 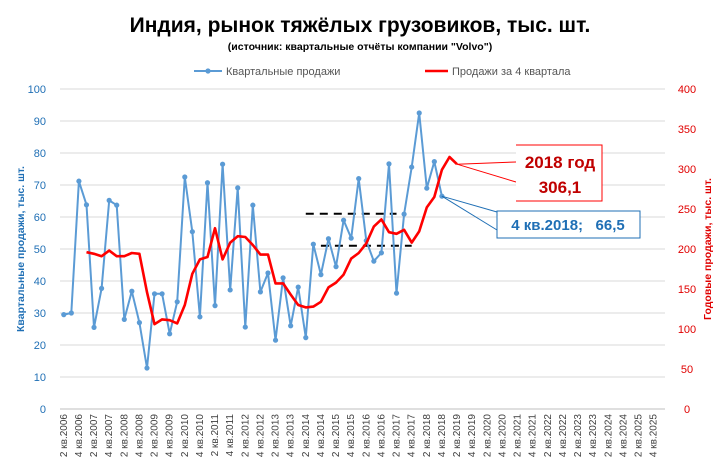 What do you see at coordinates (608, 435) in the screenshot?
I see `x-tick-label: 2 кв.2024` at bounding box center [608, 435].